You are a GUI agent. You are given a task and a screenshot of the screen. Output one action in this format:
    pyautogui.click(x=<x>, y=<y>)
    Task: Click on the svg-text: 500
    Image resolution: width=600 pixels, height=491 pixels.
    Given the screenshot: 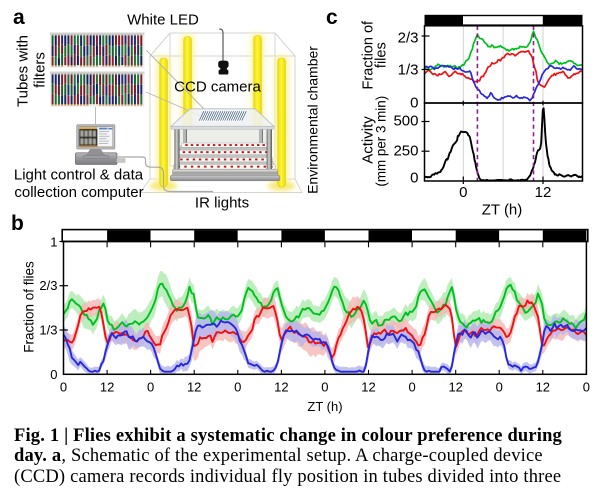 What is the action you would take?
    pyautogui.click(x=405, y=121)
    